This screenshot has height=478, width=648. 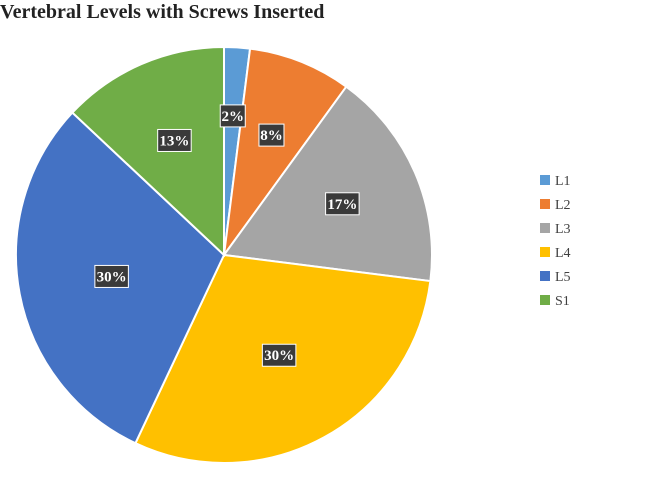 I want to click on data-label-l4: 30%, so click(x=279, y=356).